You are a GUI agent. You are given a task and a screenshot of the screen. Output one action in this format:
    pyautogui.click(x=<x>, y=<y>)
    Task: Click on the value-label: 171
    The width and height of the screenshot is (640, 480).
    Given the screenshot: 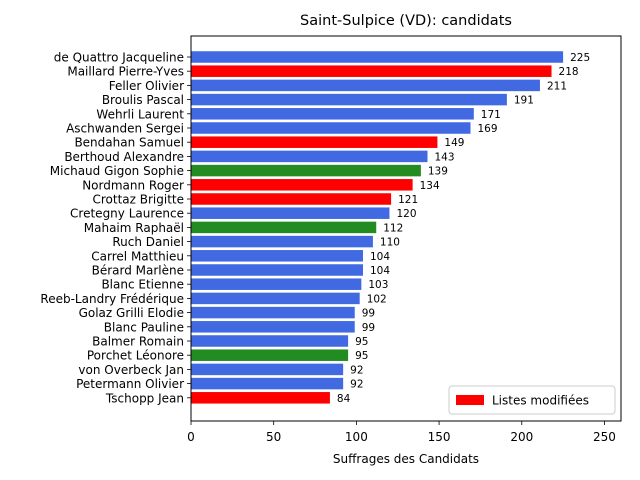 What is the action you would take?
    pyautogui.click(x=491, y=115)
    